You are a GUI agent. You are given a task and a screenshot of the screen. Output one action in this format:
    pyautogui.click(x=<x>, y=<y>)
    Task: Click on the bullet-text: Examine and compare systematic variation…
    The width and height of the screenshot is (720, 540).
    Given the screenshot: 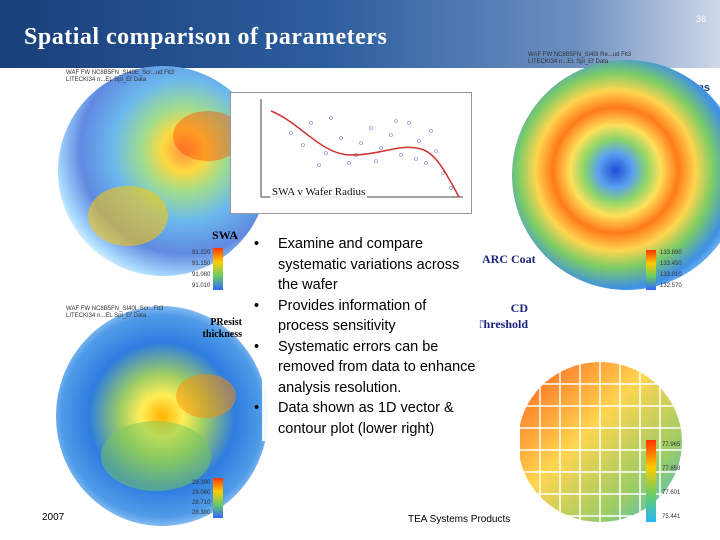 What is the action you would take?
    pyautogui.click(x=369, y=264)
    